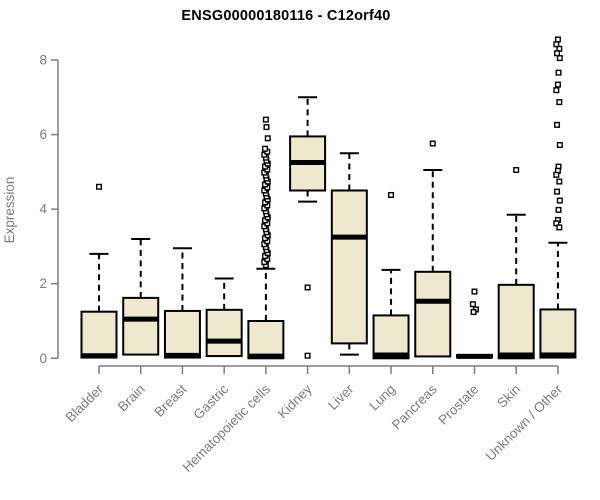 The image size is (600, 500). I want to click on x-tick-label-pancreas: Pancreas, so click(414, 406).